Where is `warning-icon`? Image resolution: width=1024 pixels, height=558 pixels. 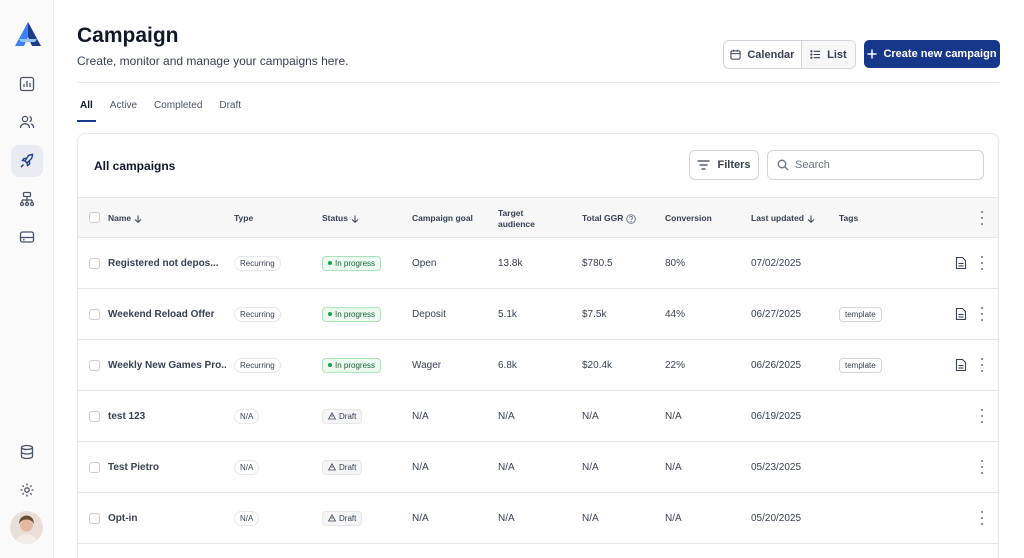
warning-icon is located at coordinates (332, 518).